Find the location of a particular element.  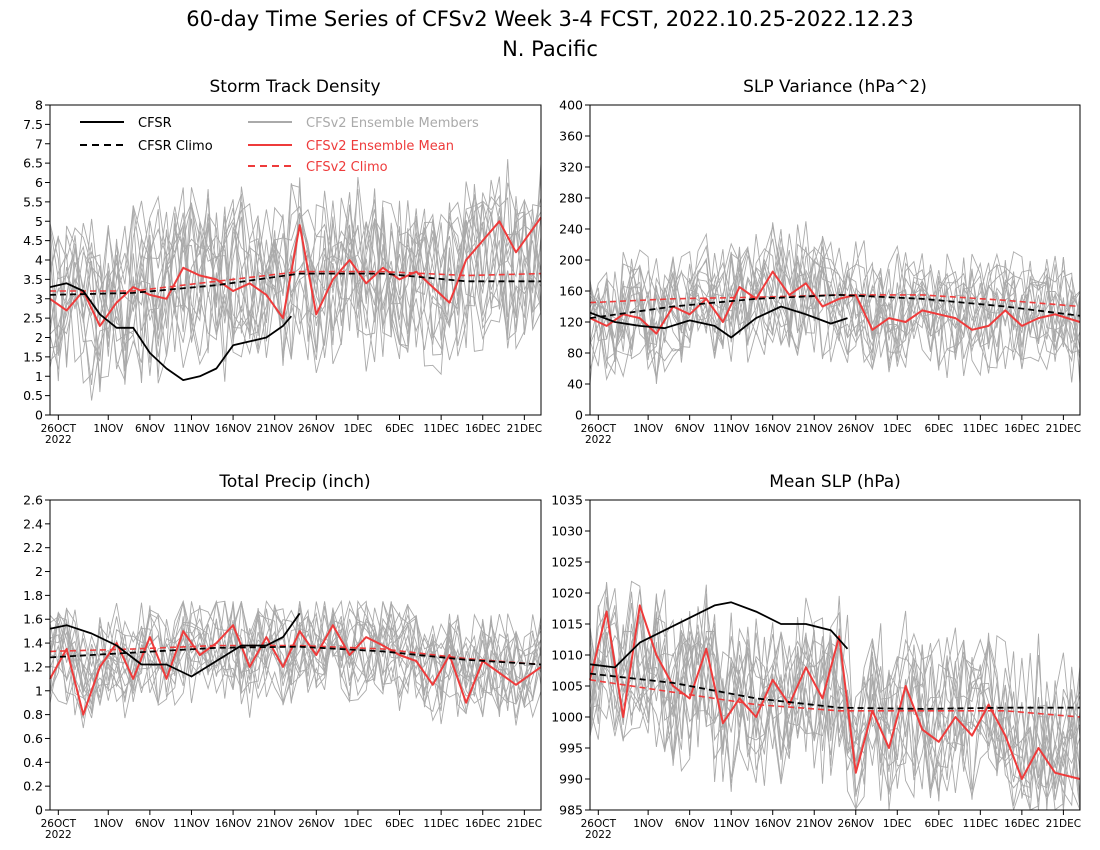

y-tick-label: 0.4 is located at coordinates (33, 762).